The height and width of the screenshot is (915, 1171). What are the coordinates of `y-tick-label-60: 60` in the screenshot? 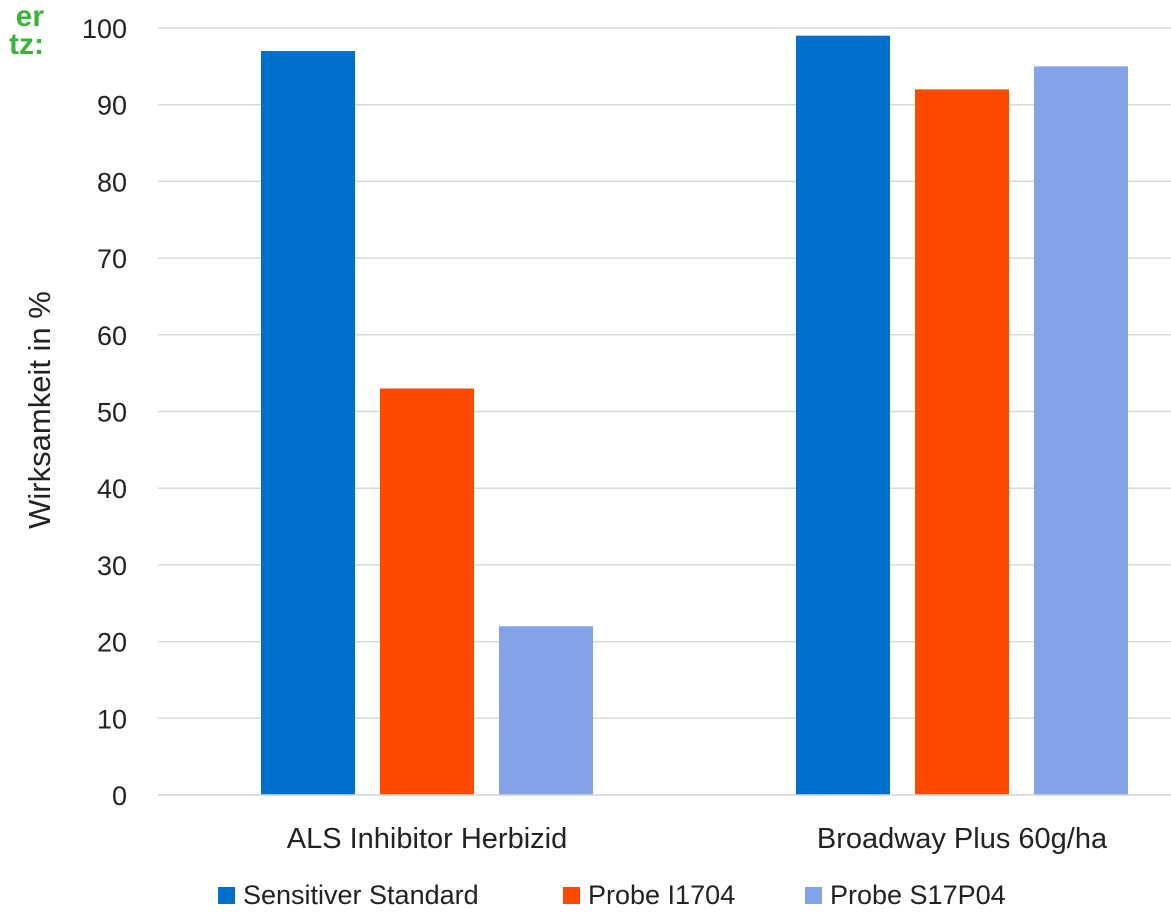 It's located at (112, 336).